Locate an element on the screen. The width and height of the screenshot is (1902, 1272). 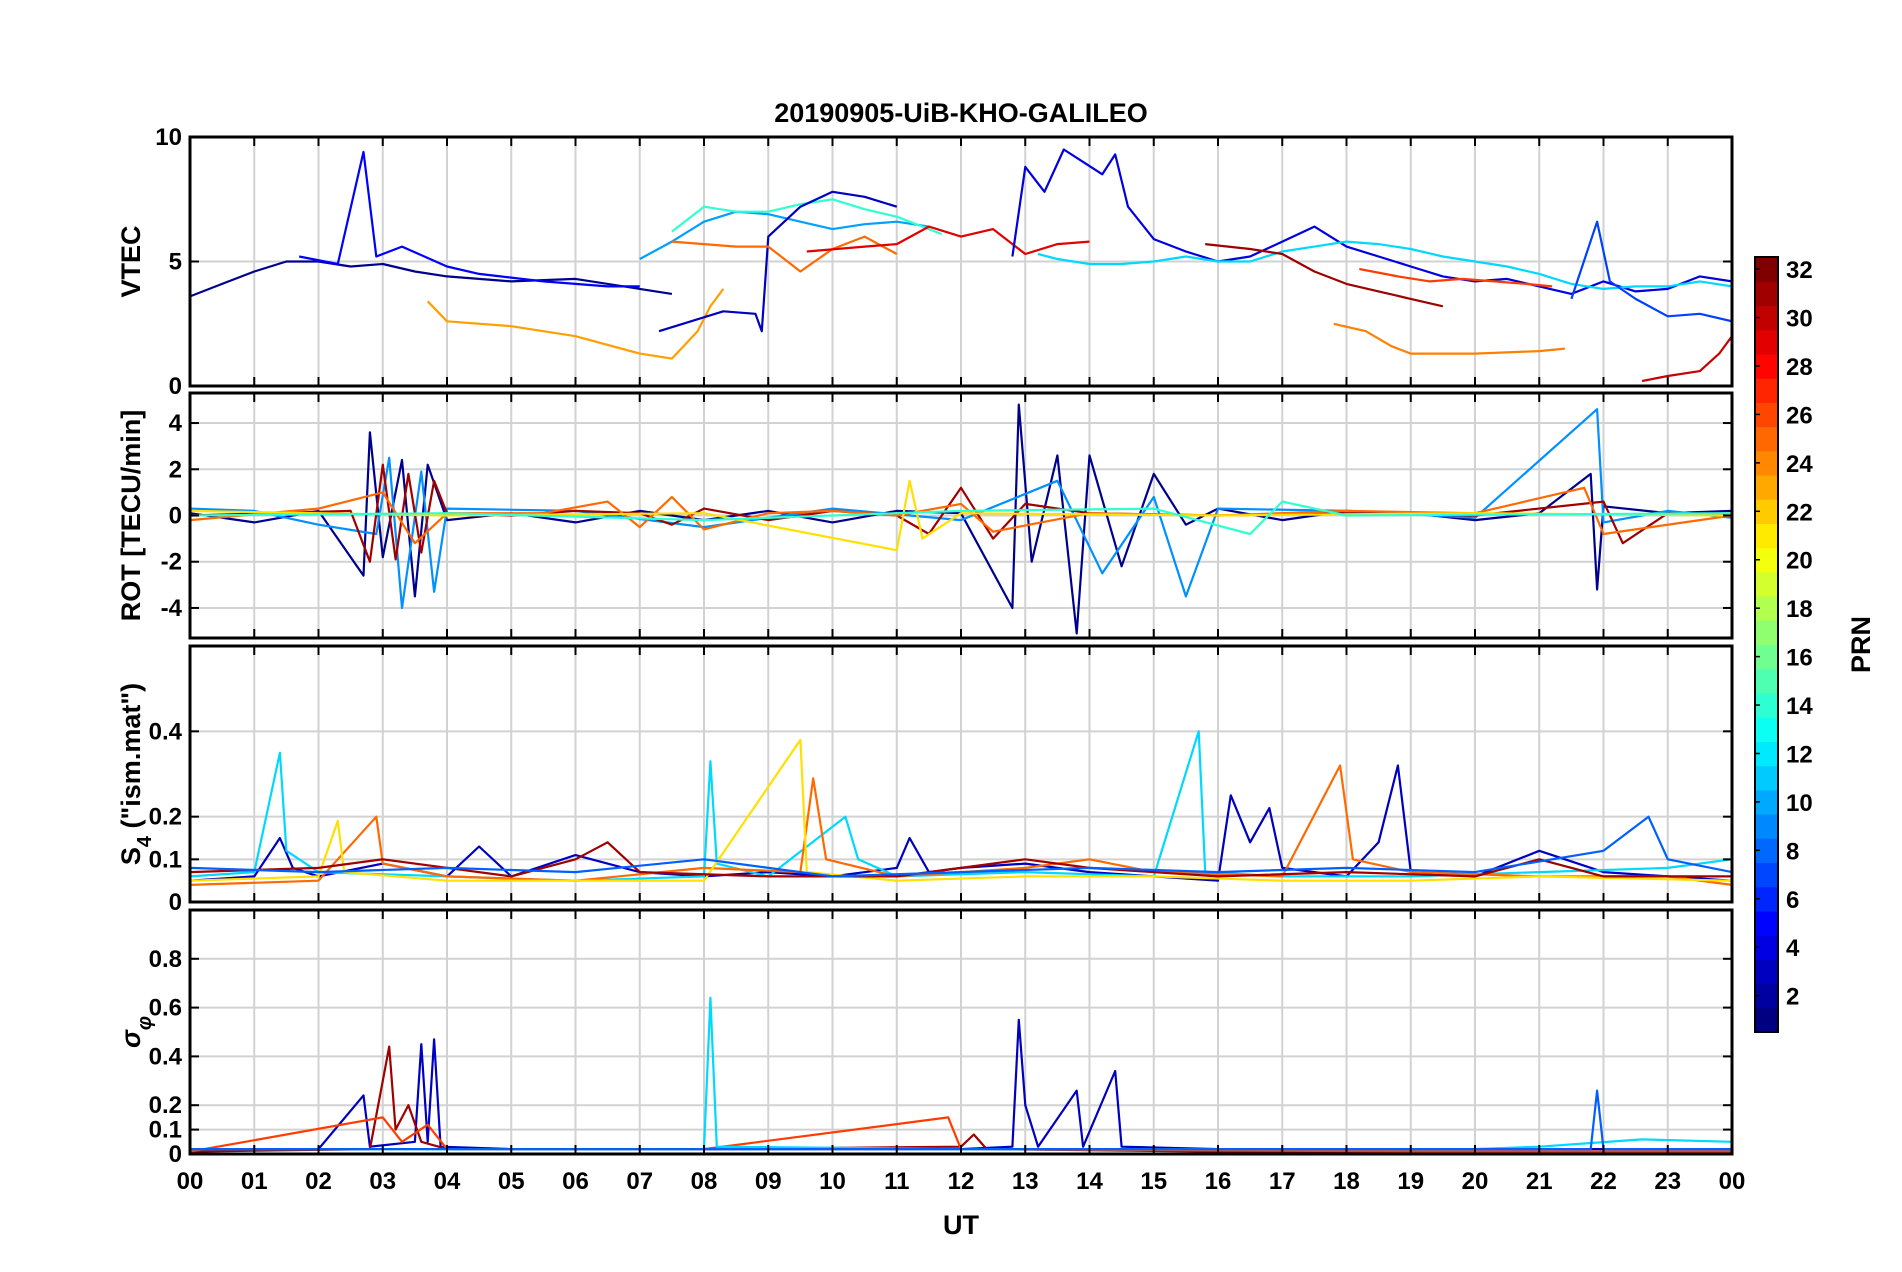
x-tick-label: 04 is located at coordinates (447, 1181).